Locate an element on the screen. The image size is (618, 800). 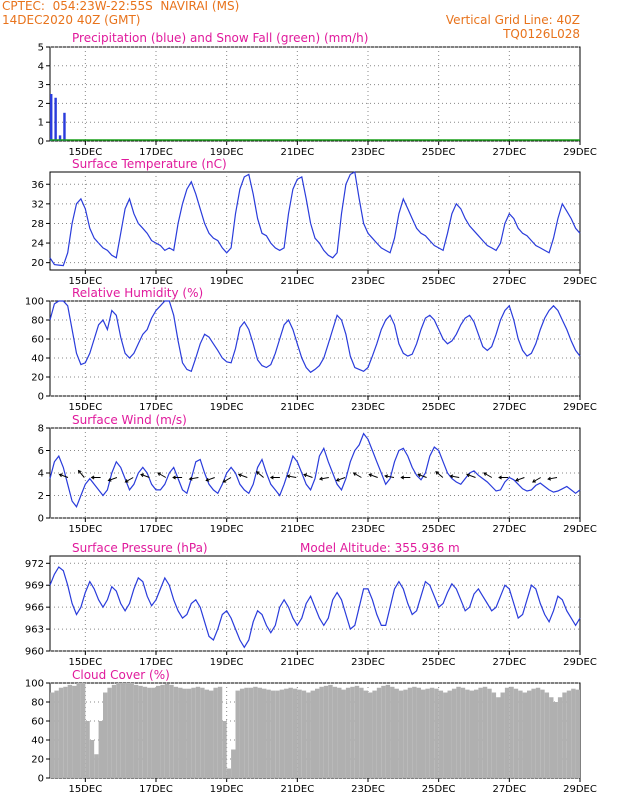
wind-xtick-label: 23DEC is located at coordinates (368, 529).